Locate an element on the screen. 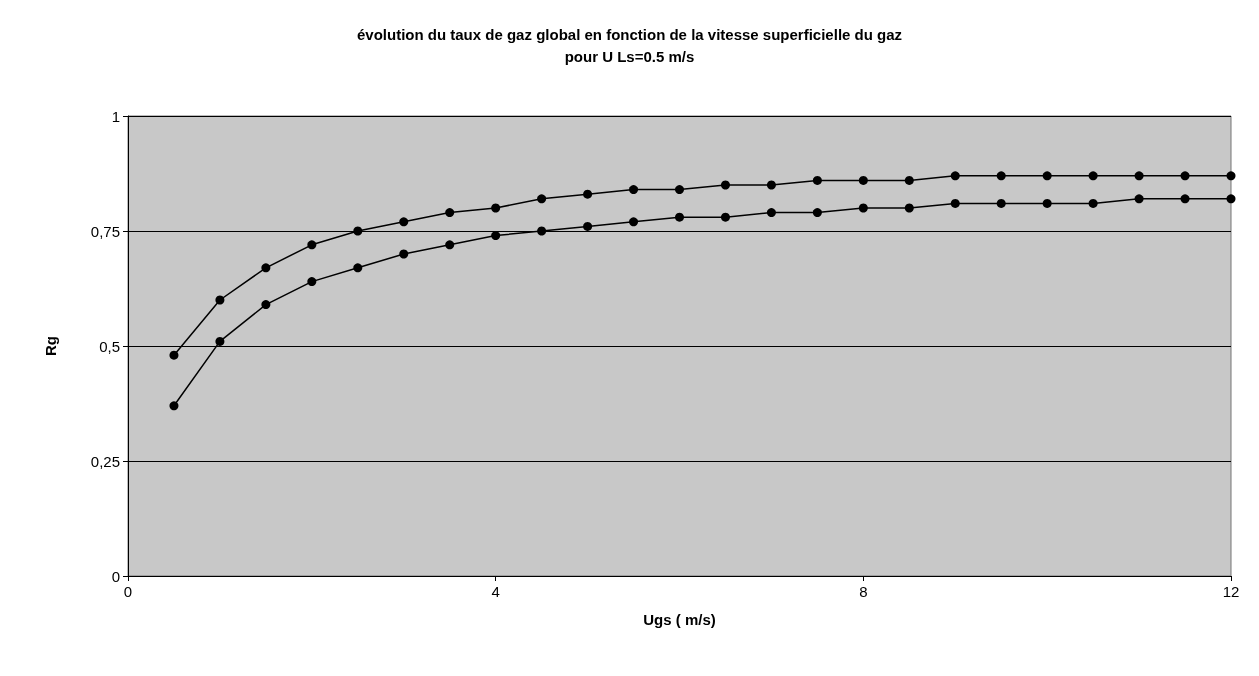  x-axis-title: Ugs ( m/s) is located at coordinates (679, 619).